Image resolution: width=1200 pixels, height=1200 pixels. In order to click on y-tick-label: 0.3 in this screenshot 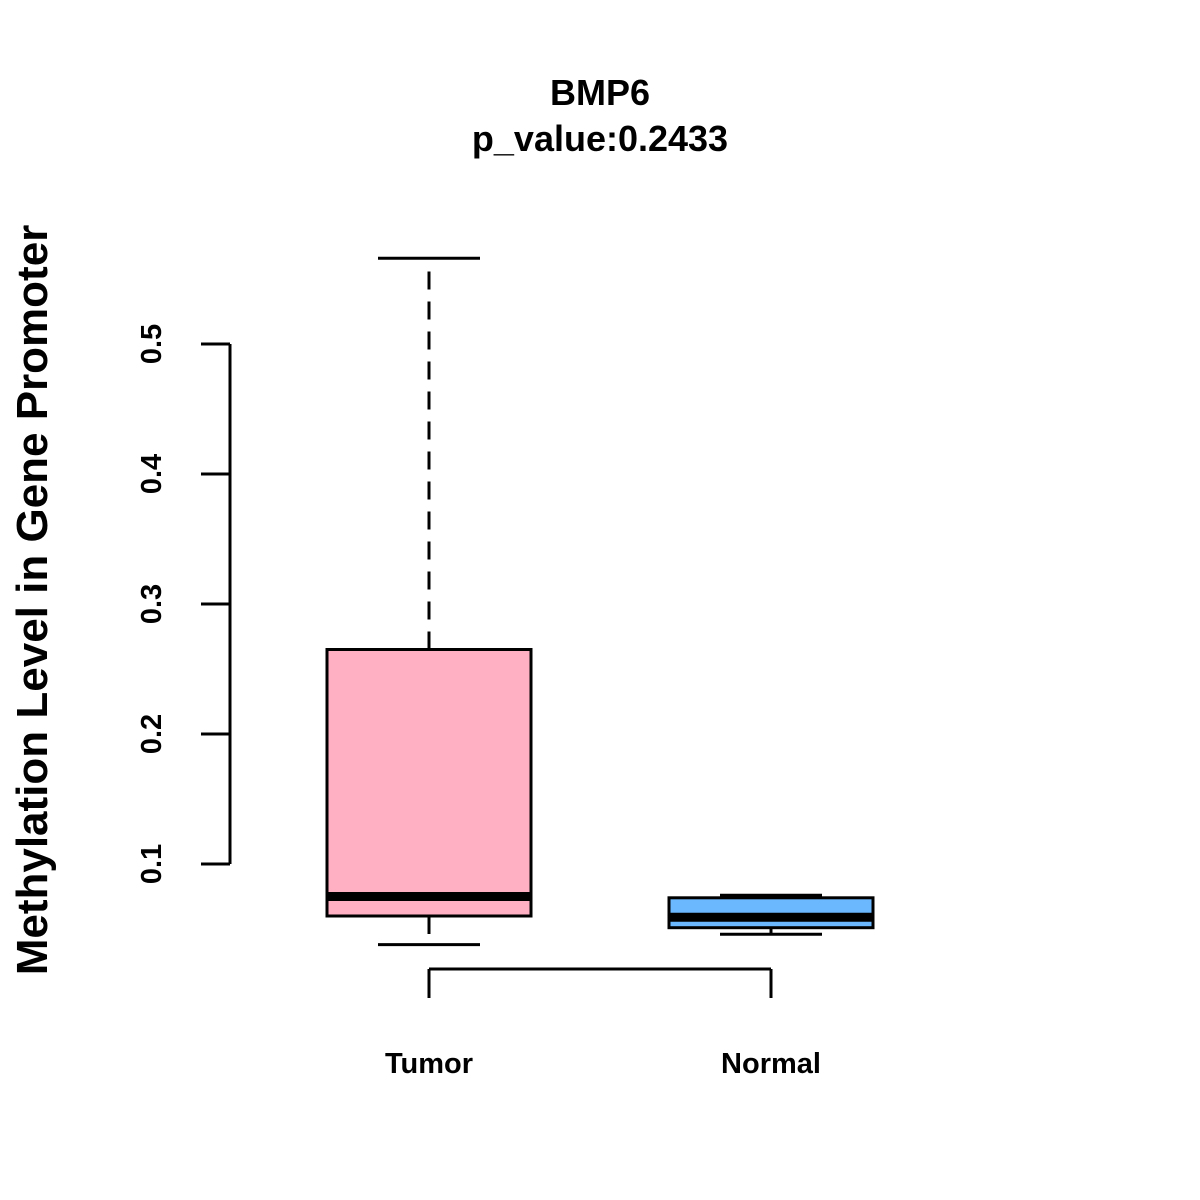, I will do `click(152, 604)`.